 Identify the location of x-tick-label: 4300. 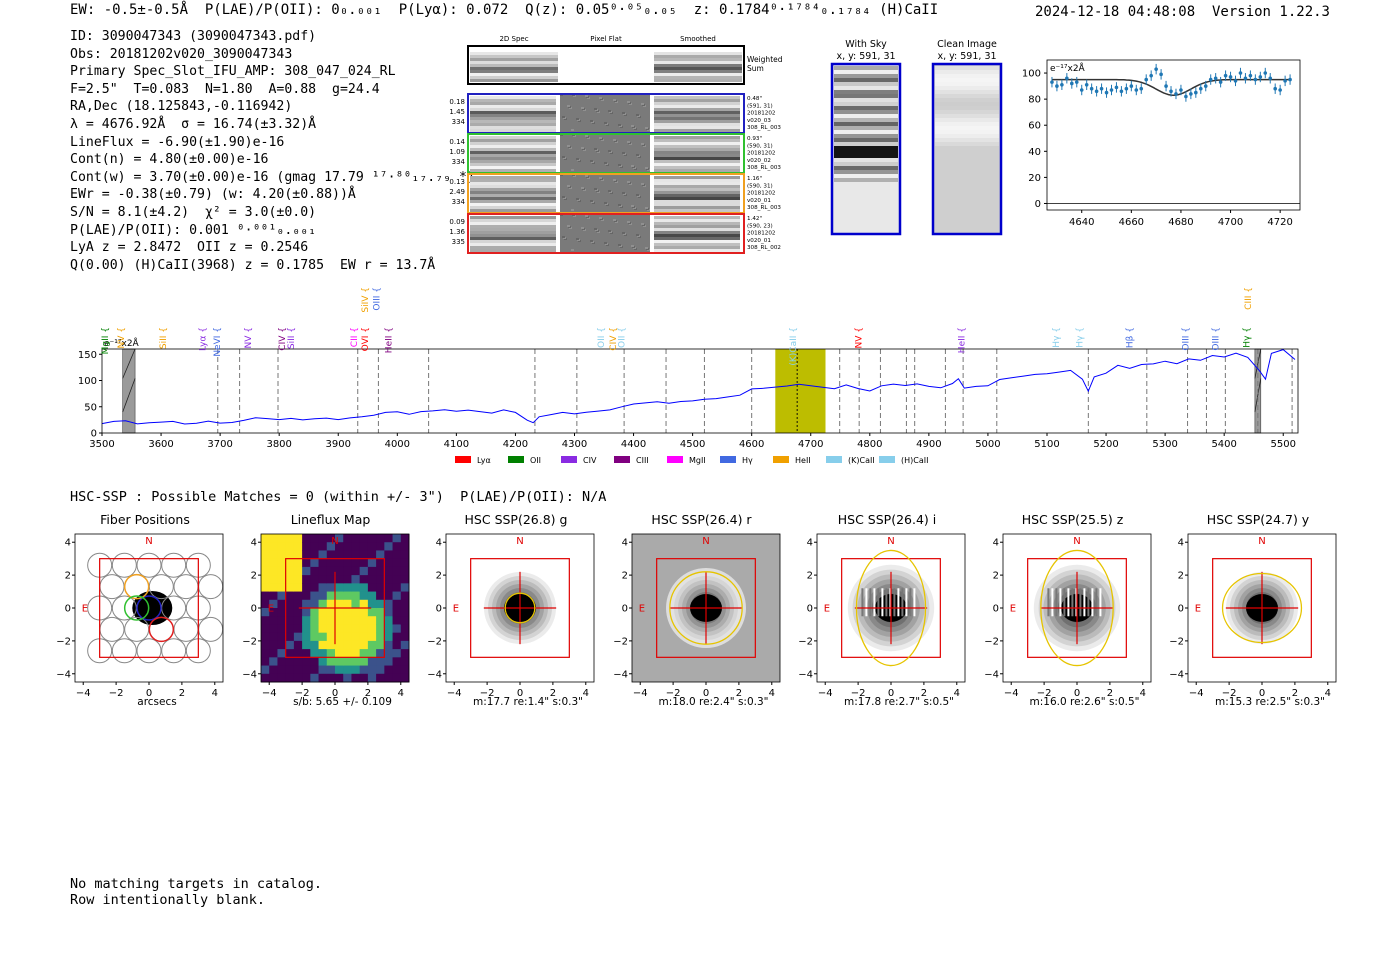
(574, 444).